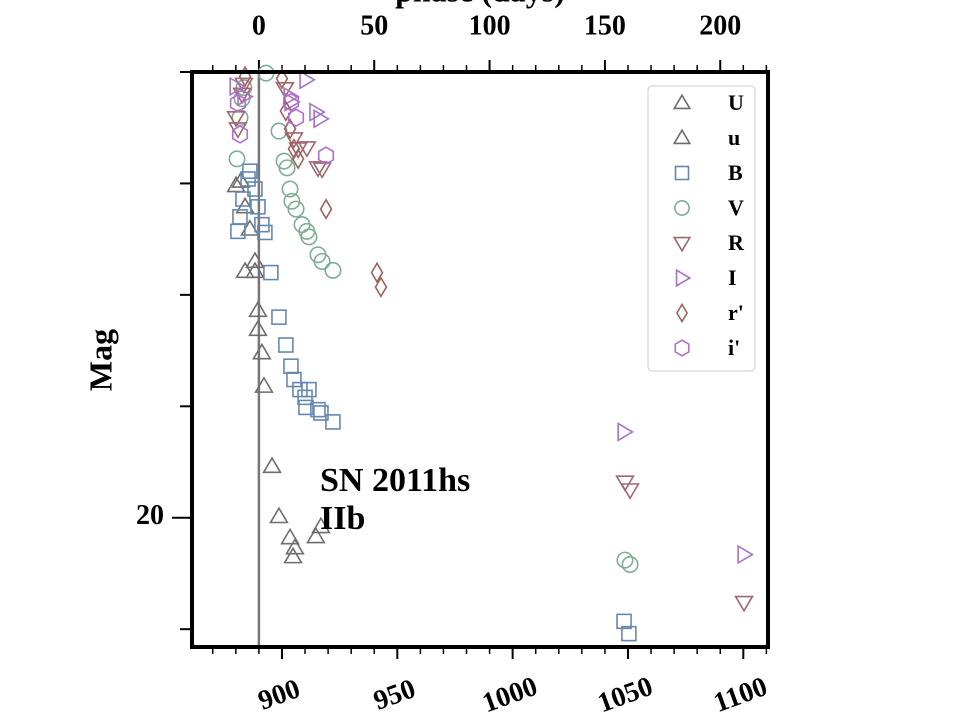 The image size is (960, 720). What do you see at coordinates (480, 4) in the screenshot?
I see `top-axis-label: phase (days)` at bounding box center [480, 4].